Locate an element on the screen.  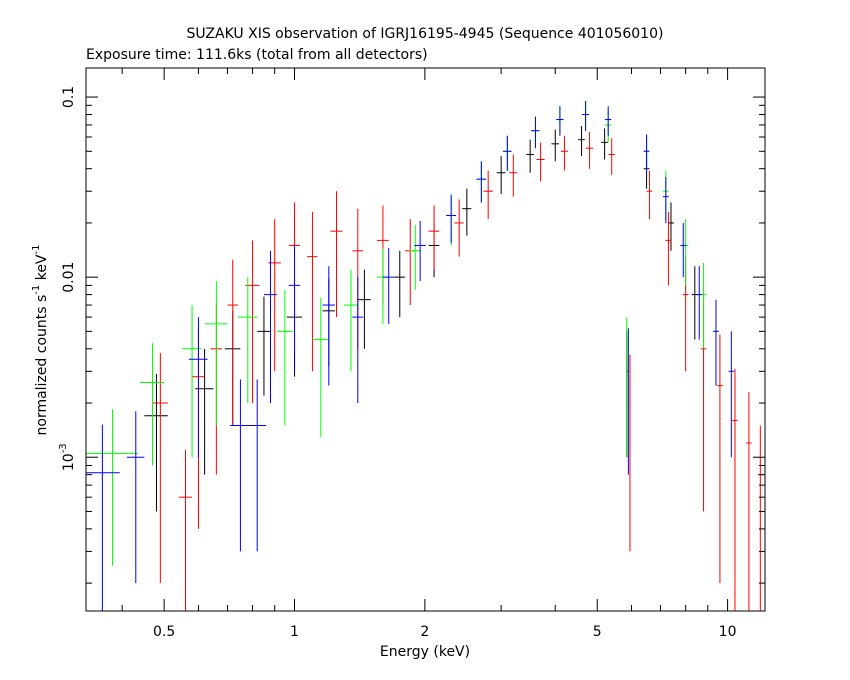
y-axis-tick-labels: 10-3 0.01 0.1 is located at coordinates (67, 278).